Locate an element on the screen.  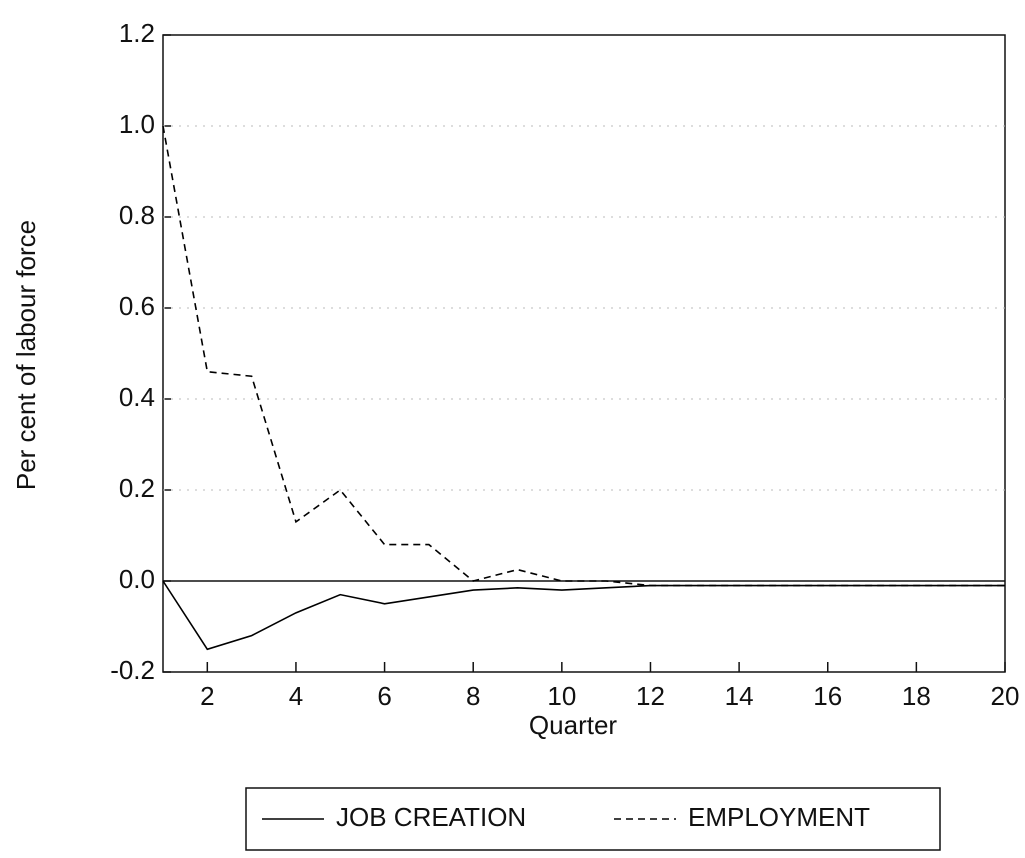
x-tick-label: 18 is located at coordinates (916, 696).